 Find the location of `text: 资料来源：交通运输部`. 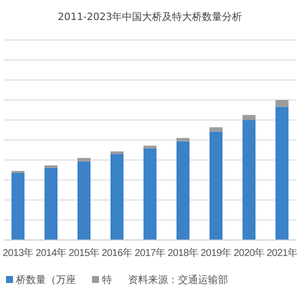

text: 资料来源：交通运输部 is located at coordinates (178, 280).